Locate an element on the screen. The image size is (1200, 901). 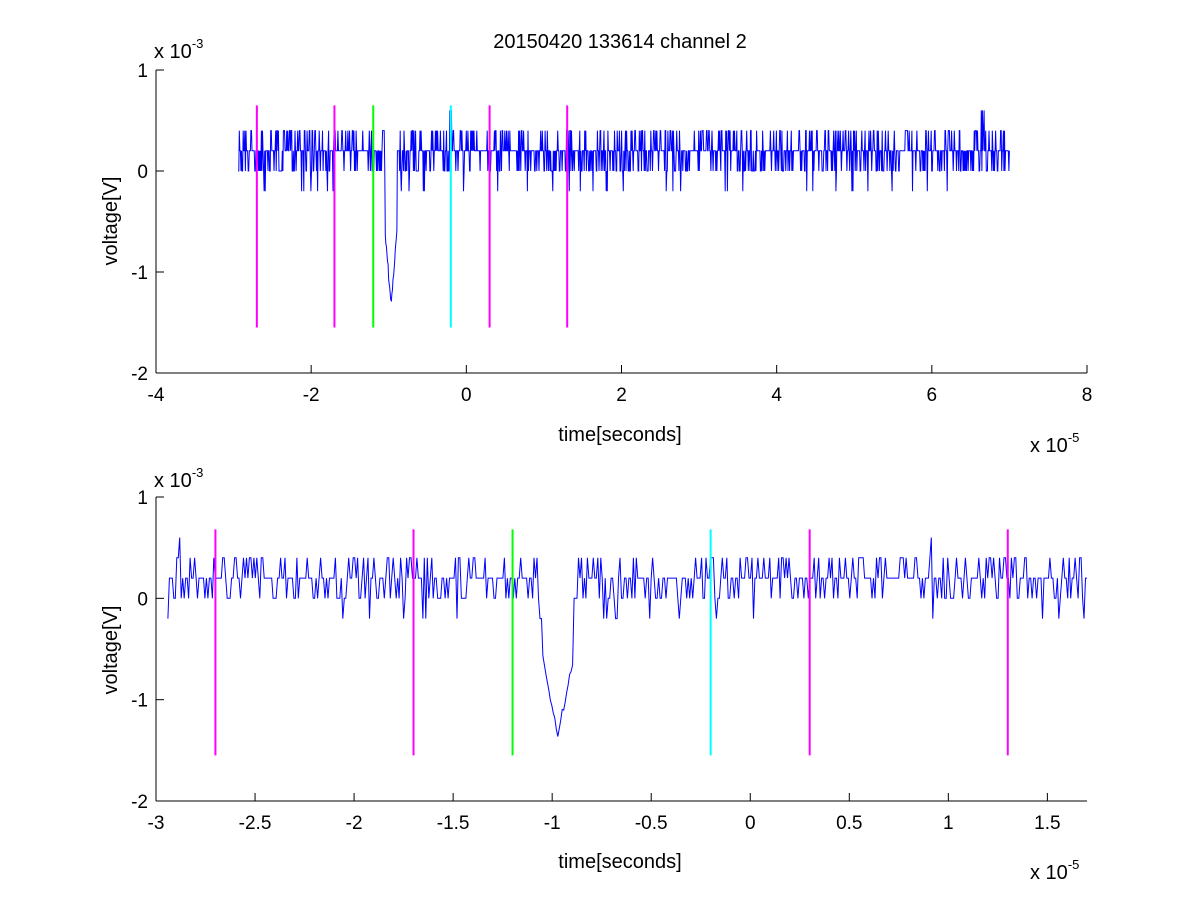
x-tick-label: -4 is located at coordinates (156, 395).